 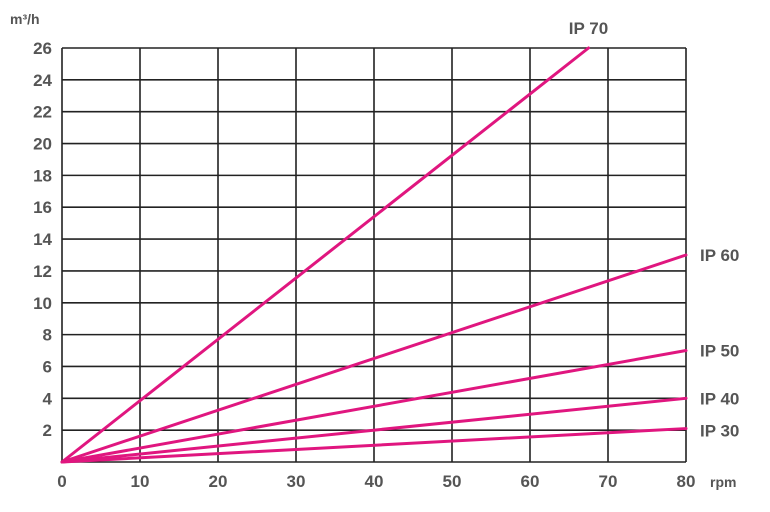 What do you see at coordinates (296, 481) in the screenshot?
I see `x-tick-label: 30` at bounding box center [296, 481].